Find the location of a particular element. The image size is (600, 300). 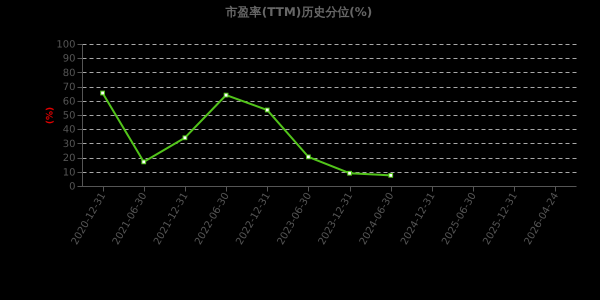

y-tick-label: 80 is located at coordinates (69, 73).